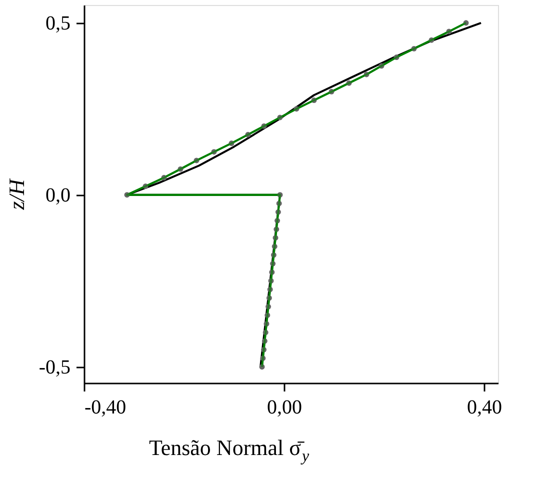 The width and height of the screenshot is (547, 479). What do you see at coordinates (16, 194) in the screenshot?
I see `y-axis-title: z/H` at bounding box center [16, 194].